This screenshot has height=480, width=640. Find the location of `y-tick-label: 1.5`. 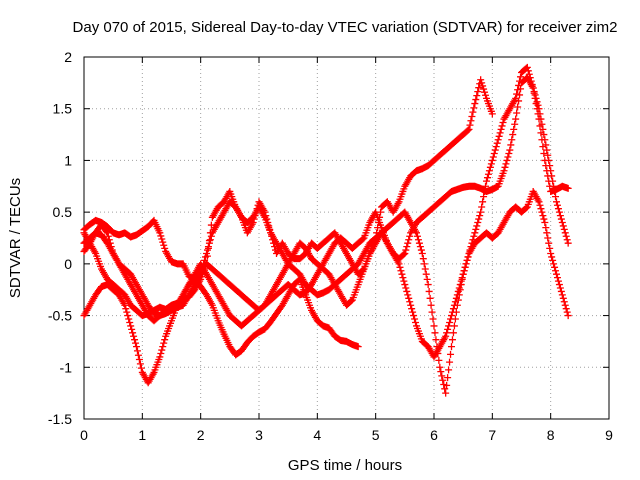

y-tick-label: 1.5 is located at coordinates (63, 109).